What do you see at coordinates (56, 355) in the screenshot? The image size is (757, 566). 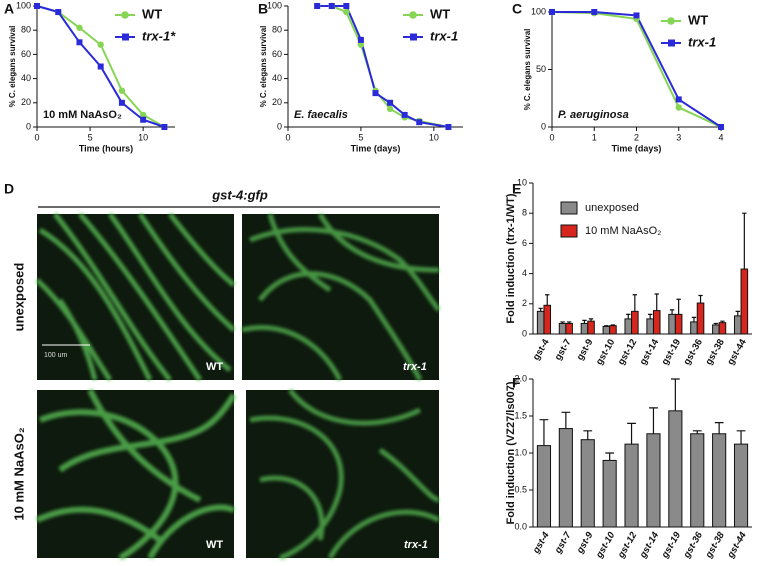 I see `scale-bar-label: 100 um` at bounding box center [56, 355].